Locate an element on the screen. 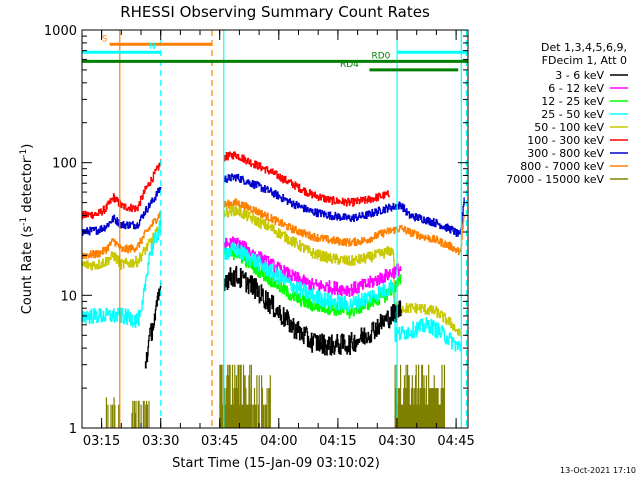  flag-label-s: S is located at coordinates (105, 39).